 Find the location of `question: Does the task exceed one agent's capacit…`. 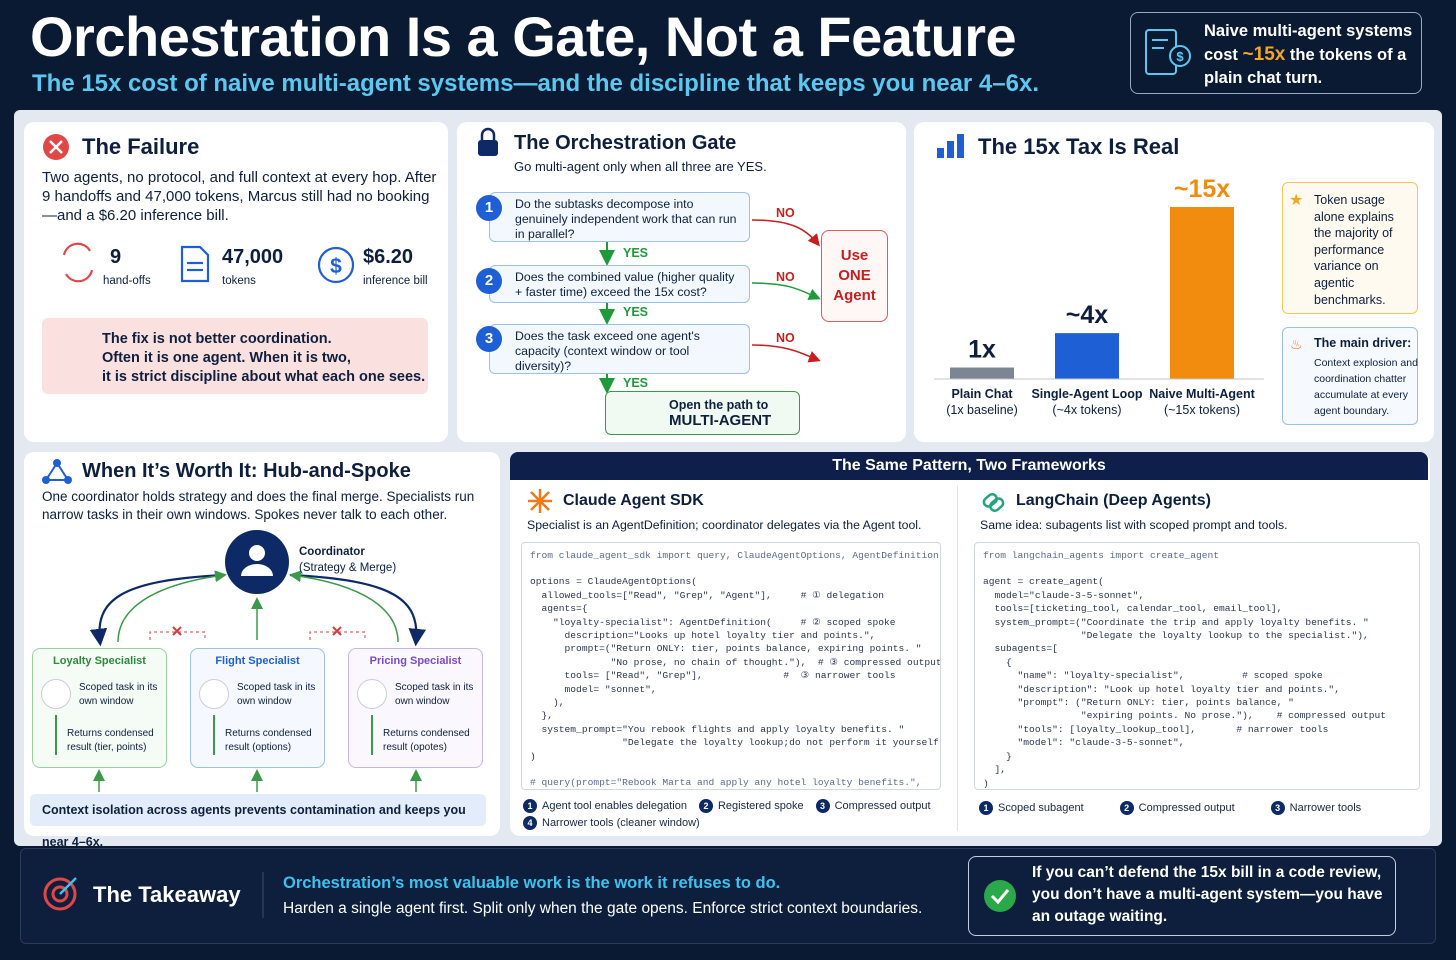

question: Does the task exceed one agent's capacit… is located at coordinates (619, 349).